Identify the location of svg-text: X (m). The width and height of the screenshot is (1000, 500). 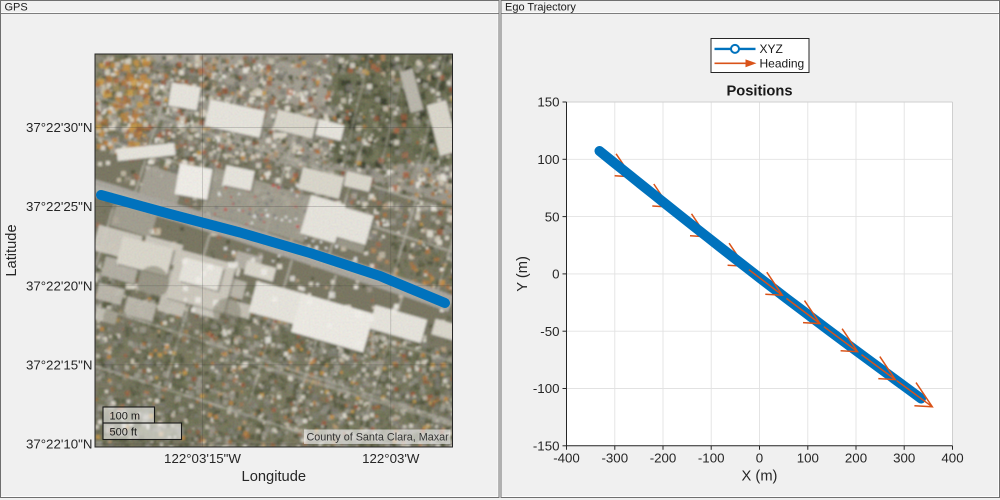
(760, 477).